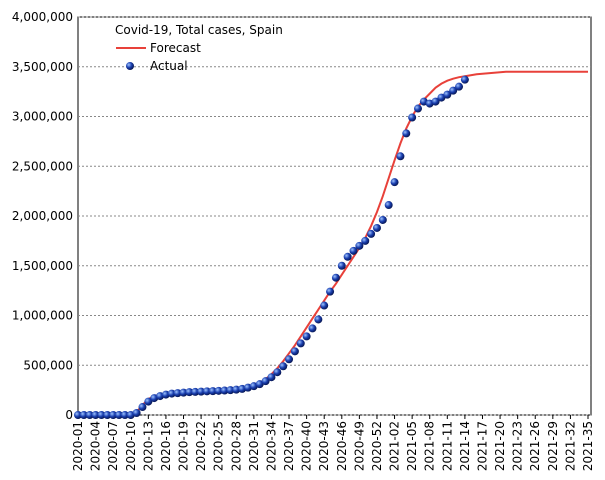 The width and height of the screenshot is (605, 480). Describe the element at coordinates (113, 446) in the screenshot. I see `x-tick-label: 2020-07` at that location.